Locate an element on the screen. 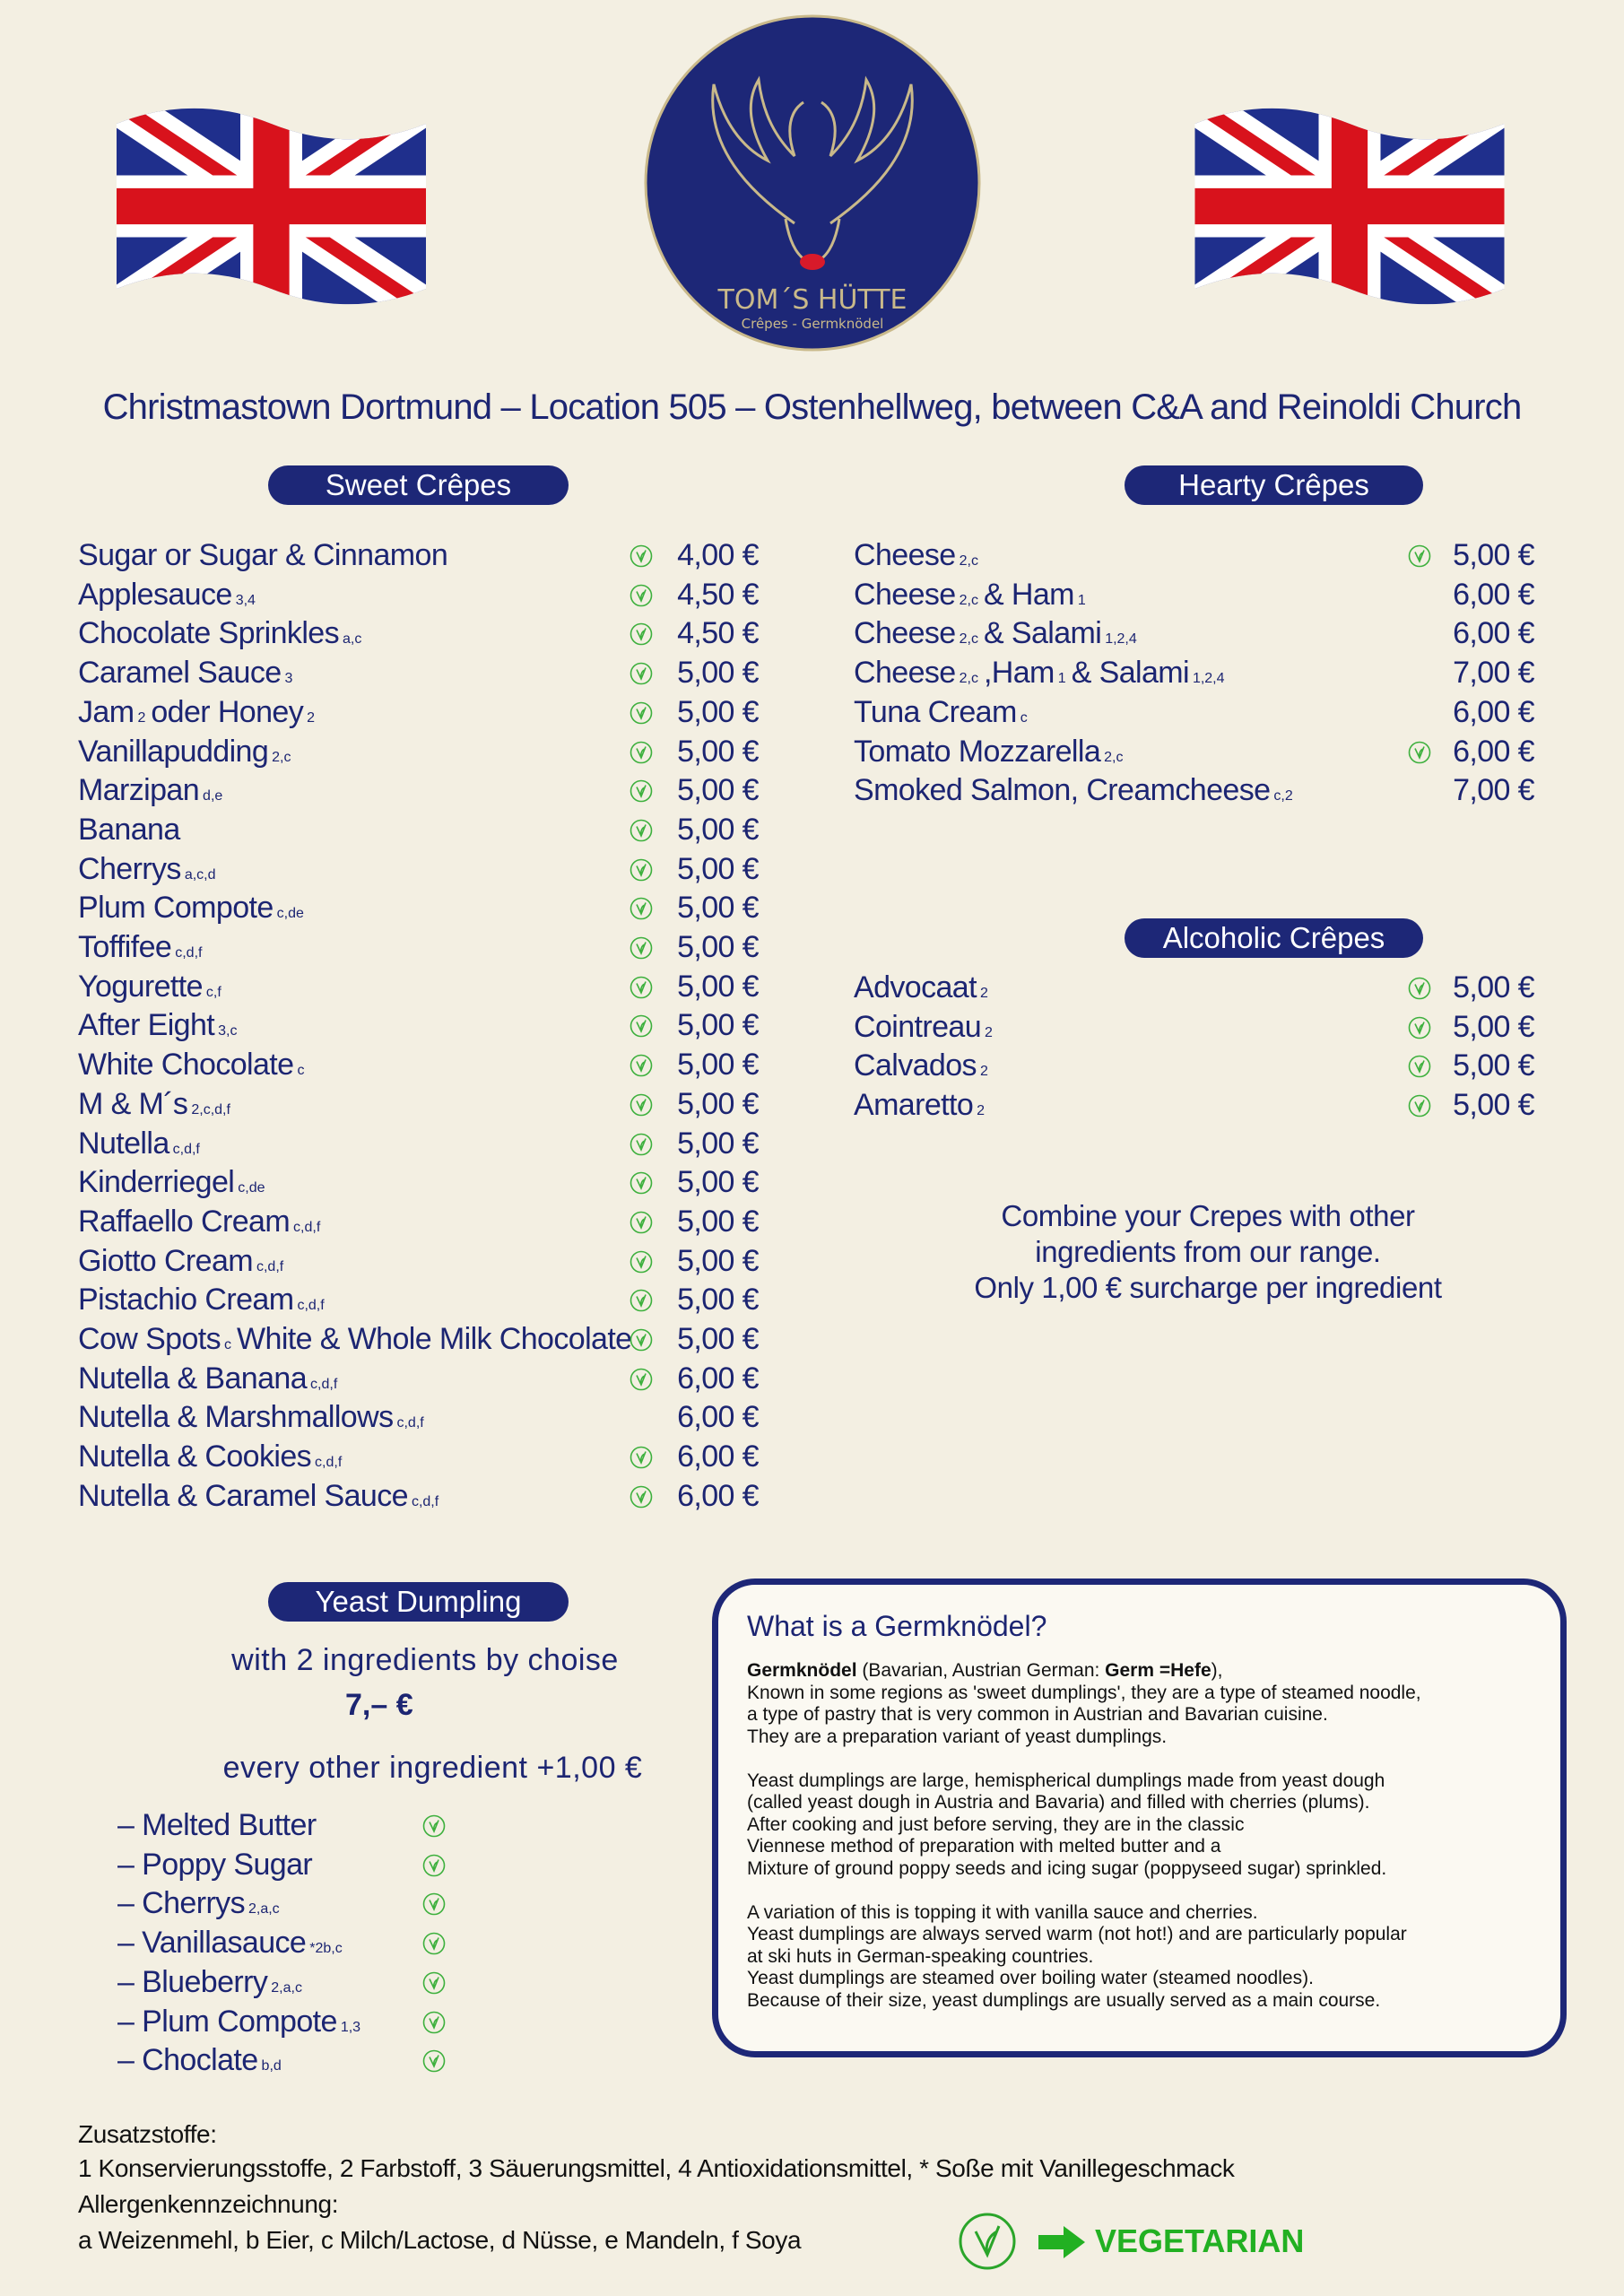 This screenshot has height=2296, width=1624. allergen-code: 3,c is located at coordinates (228, 1031).